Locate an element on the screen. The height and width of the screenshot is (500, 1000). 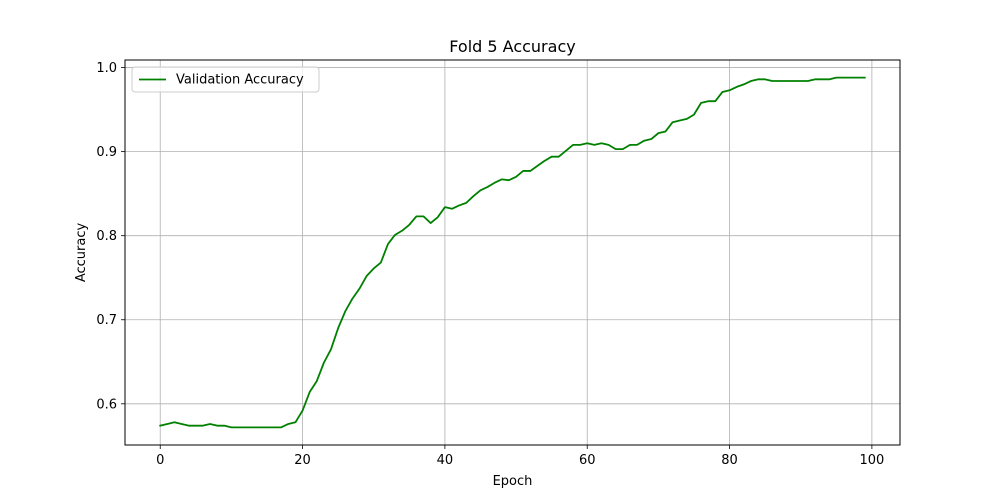
y-tick-label: 0.7 is located at coordinates (106, 320).